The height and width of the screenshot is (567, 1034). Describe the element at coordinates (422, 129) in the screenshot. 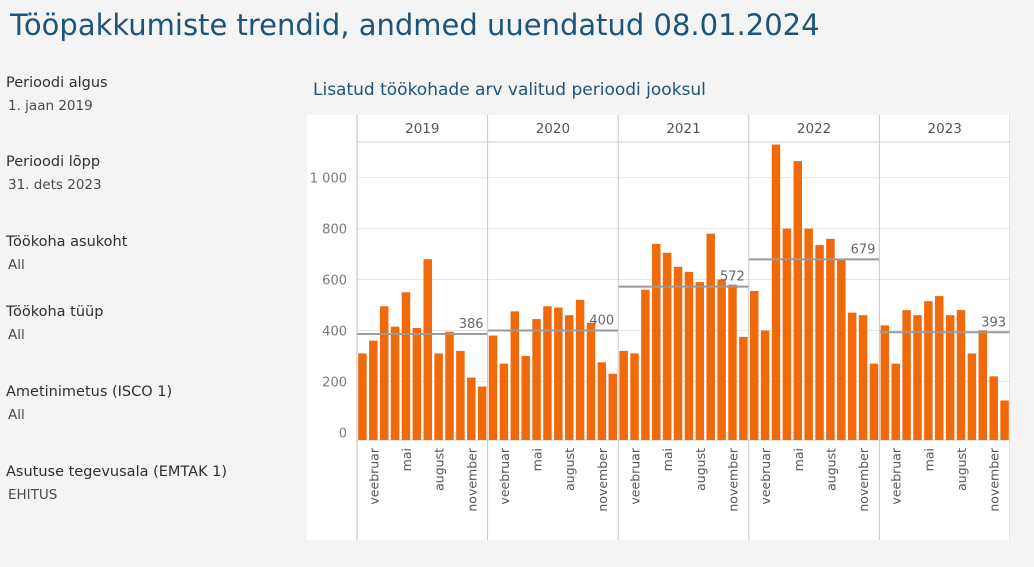

I see `panel-year-label: 2019` at that location.